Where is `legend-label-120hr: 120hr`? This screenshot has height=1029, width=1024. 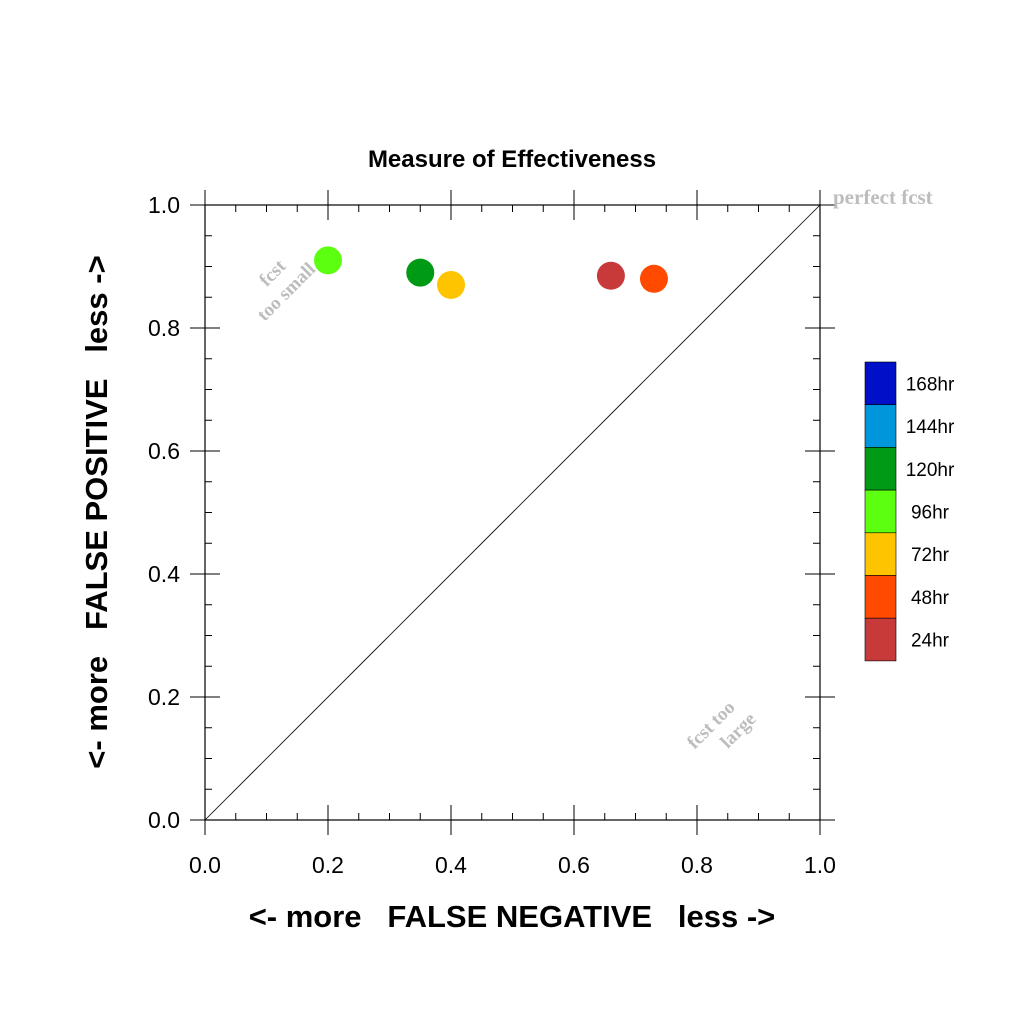
legend-label-120hr: 120hr is located at coordinates (930, 470).